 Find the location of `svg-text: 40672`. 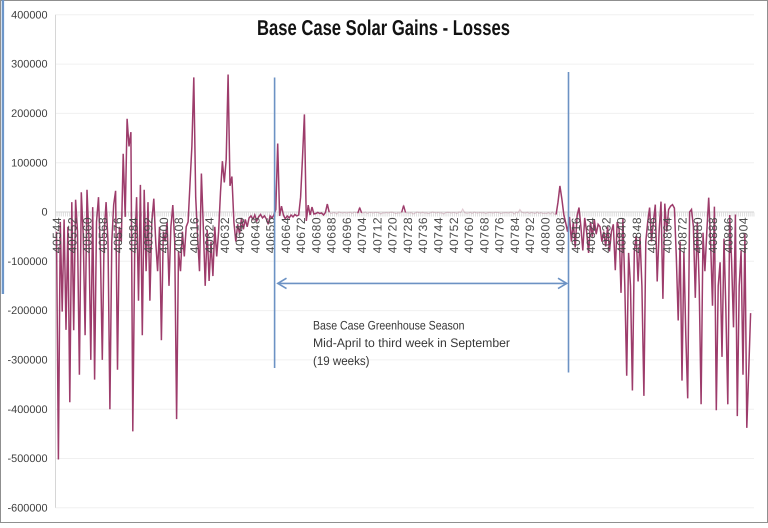

svg-text: 40672 is located at coordinates (301, 235).